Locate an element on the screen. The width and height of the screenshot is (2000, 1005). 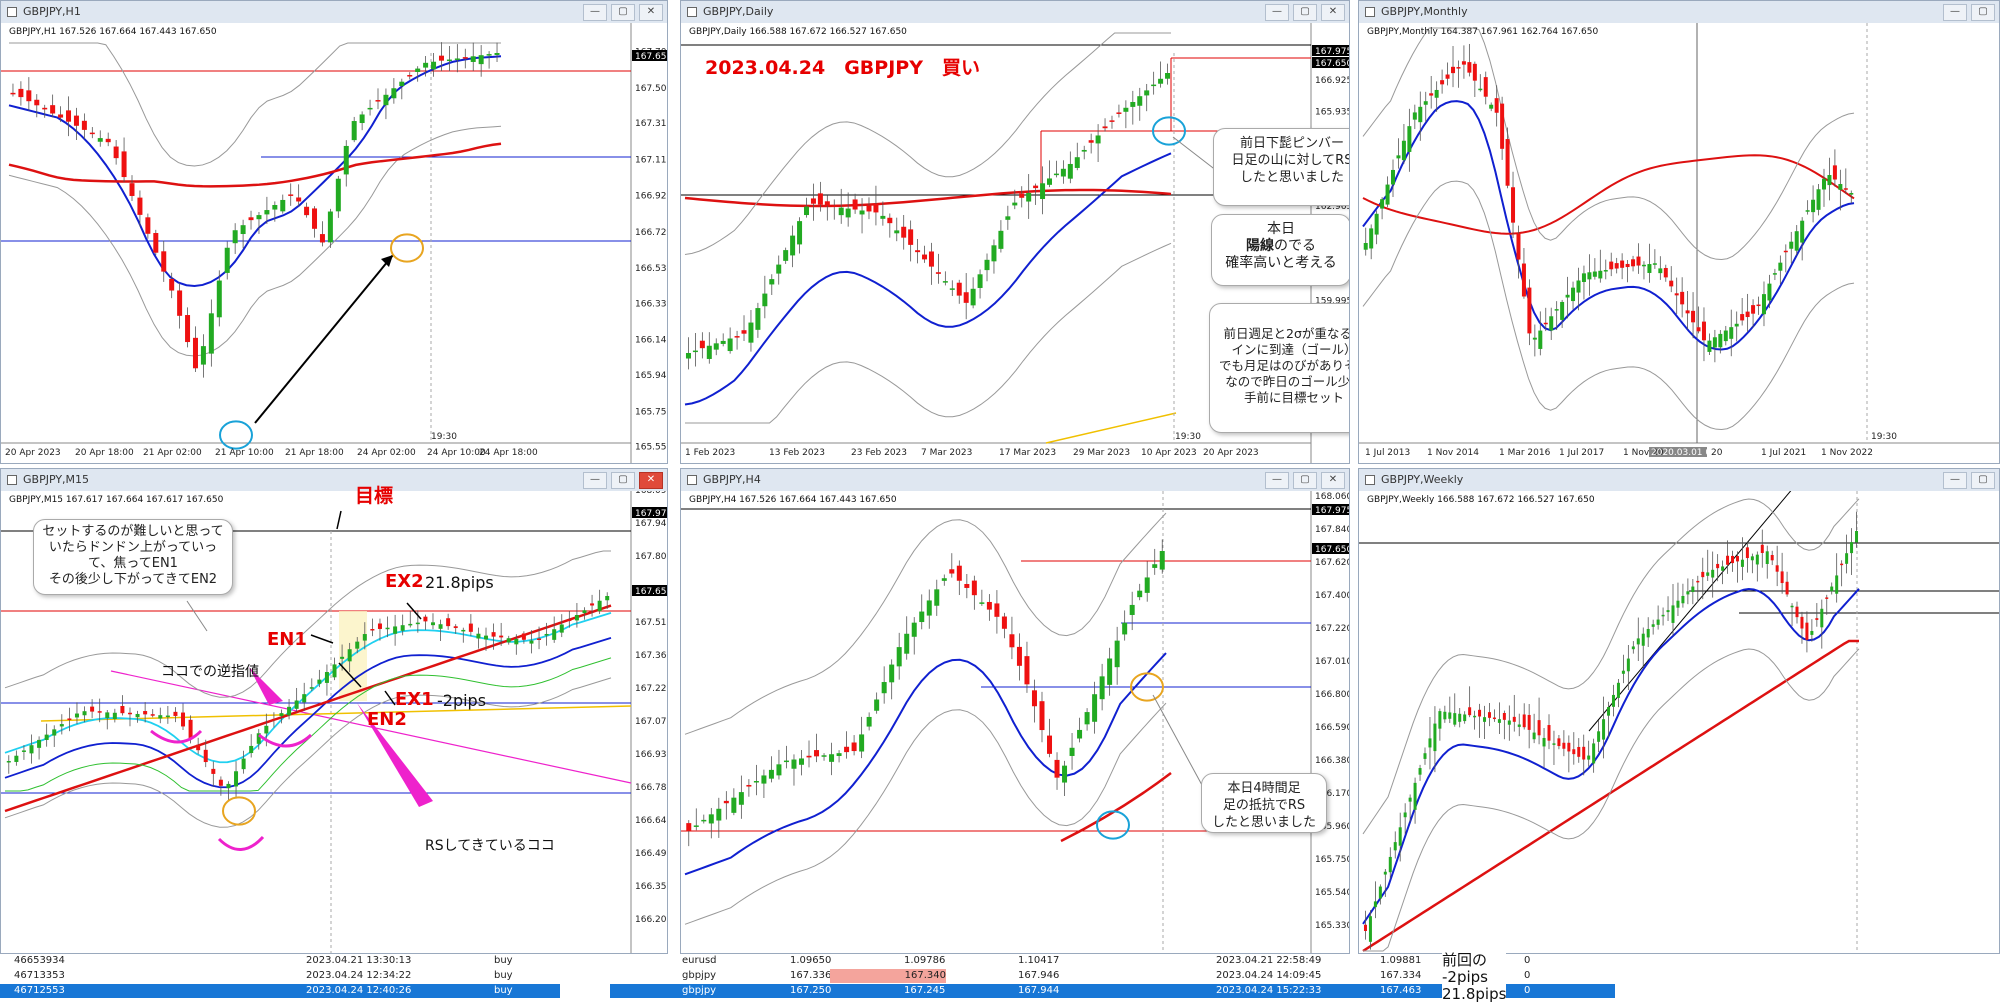
price-cell: 167.334 is located at coordinates (1401, 975).